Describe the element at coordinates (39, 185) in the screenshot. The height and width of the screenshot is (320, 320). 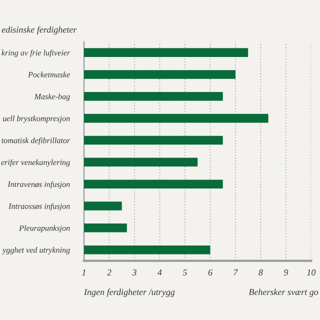
I see `y-tick-label: Intravenøs infusjon` at that location.